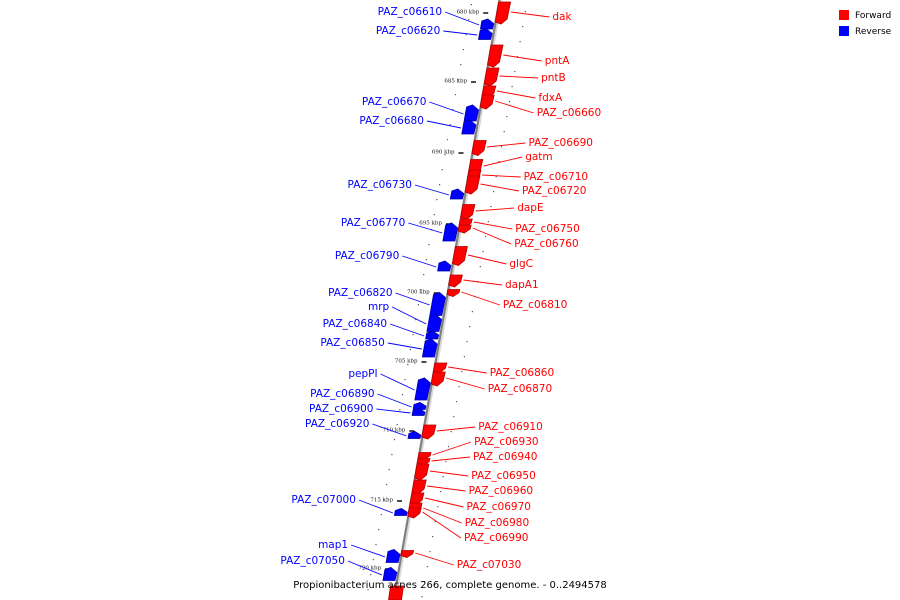 This screenshot has width=900, height=600. Describe the element at coordinates (381, 501) in the screenshot. I see `kbp-tick-label: 715 kbp` at that location.